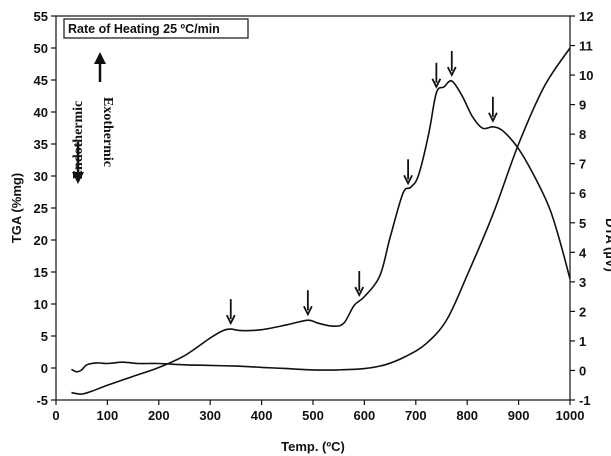  I want to click on y-right-tick-label: 1, so click(582, 341).